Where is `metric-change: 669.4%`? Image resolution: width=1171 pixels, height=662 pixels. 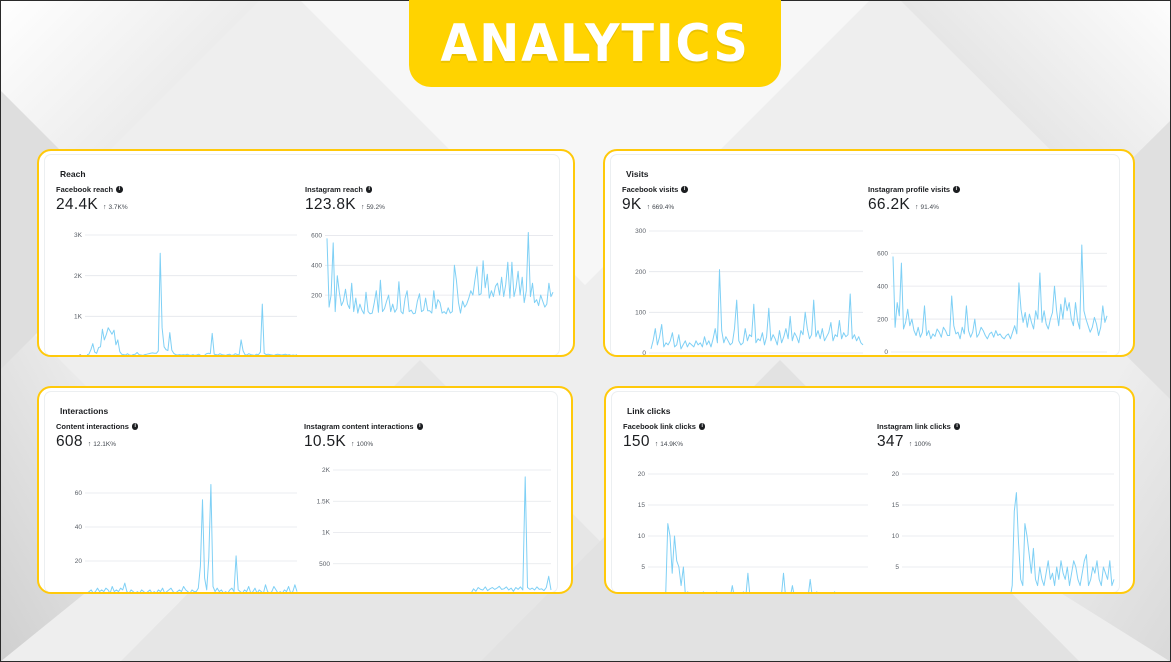 metric-change: 669.4% is located at coordinates (663, 207).